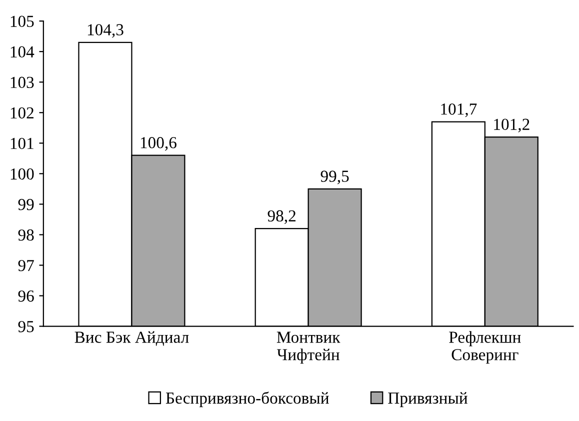 This screenshot has height=421, width=579. Describe the element at coordinates (282, 217) in the screenshot. I see `data-label: 98,2` at that location.